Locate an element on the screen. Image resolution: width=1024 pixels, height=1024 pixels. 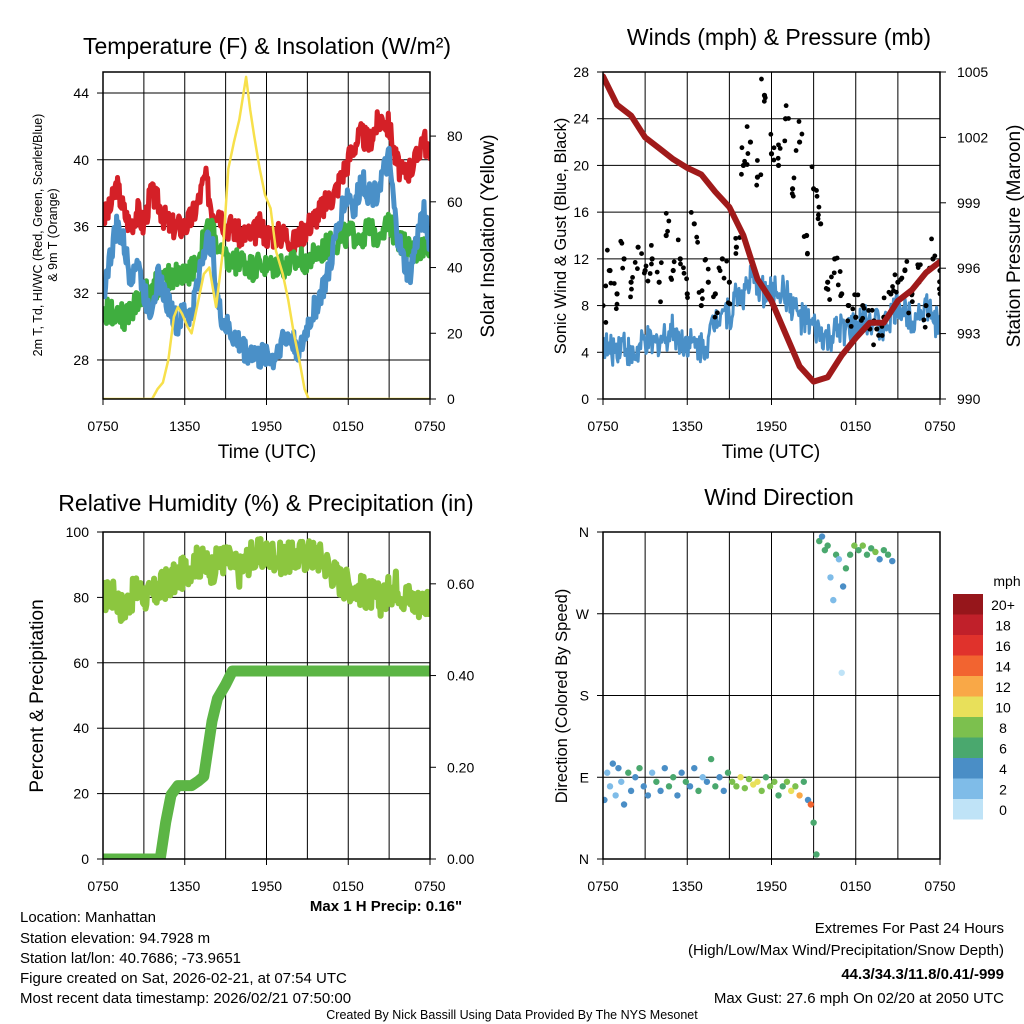
direction-x-tick-label: 0150 is located at coordinates (855, 886).